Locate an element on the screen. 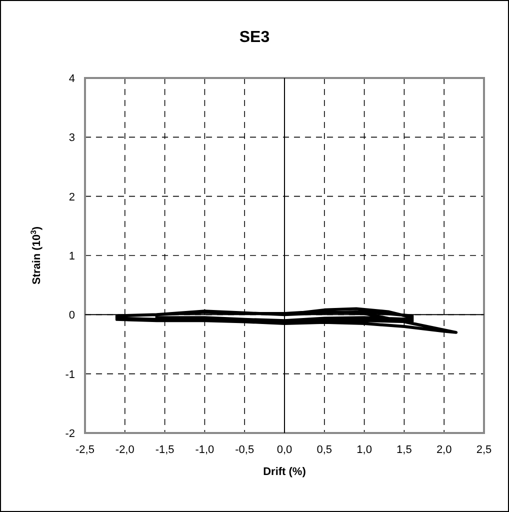 Image resolution: width=509 pixels, height=512 pixels. y-tick-label: -1 is located at coordinates (70, 374).